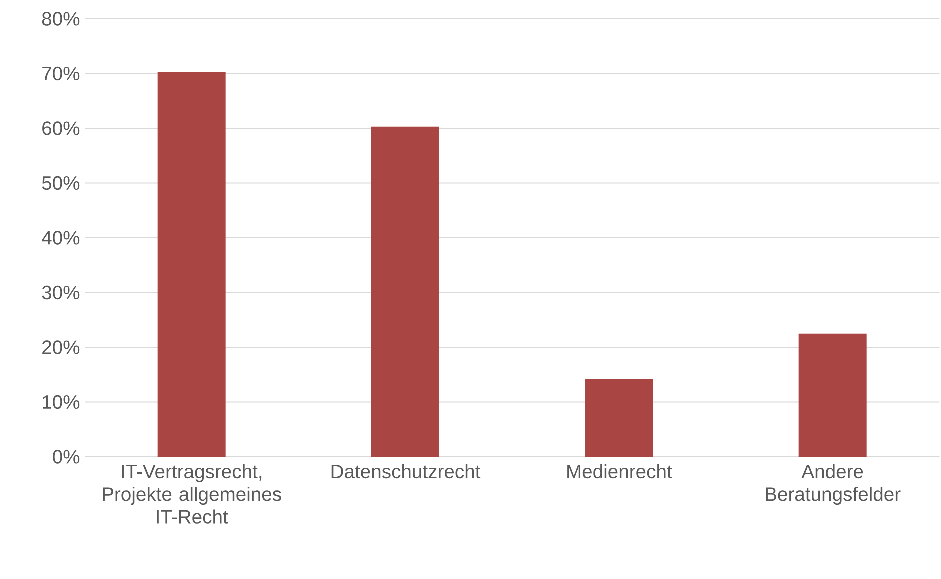 The height and width of the screenshot is (579, 941). What do you see at coordinates (192, 494) in the screenshot?
I see `x-tick-label: IT-Vertragsrecht, Projekte allgemeines IT-Recht` at bounding box center [192, 494].